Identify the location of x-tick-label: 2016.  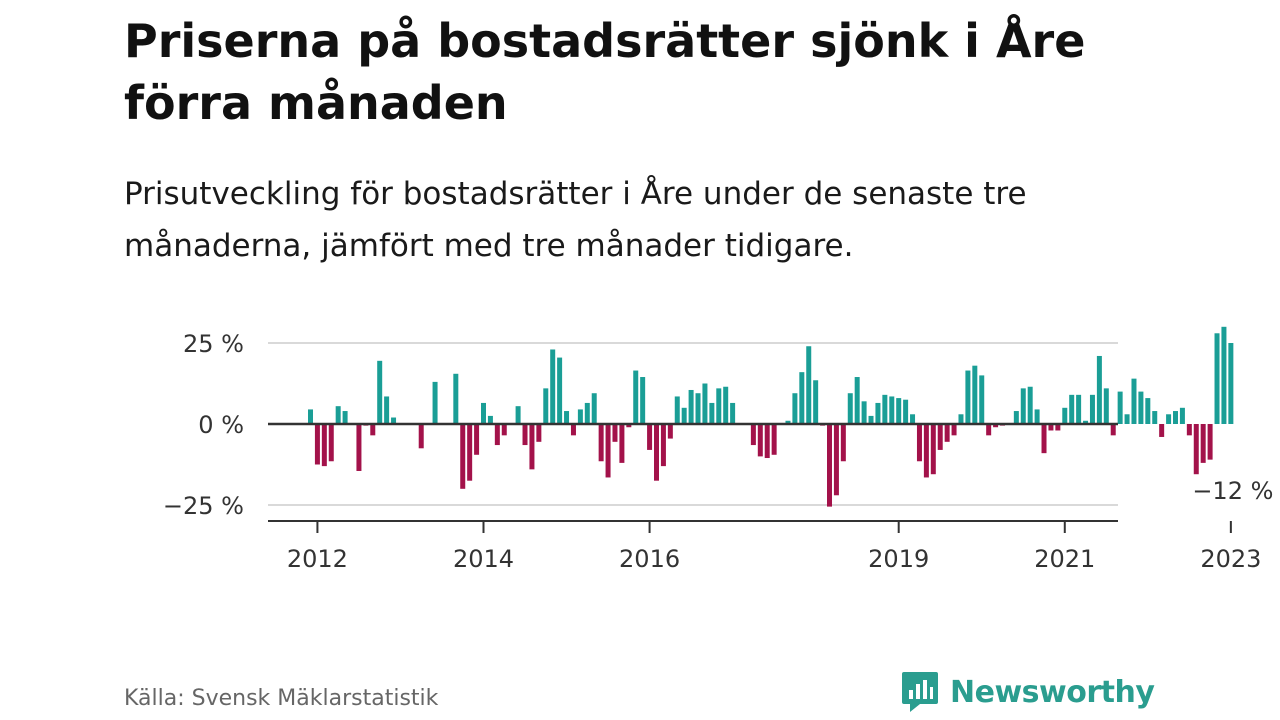
(649, 559).